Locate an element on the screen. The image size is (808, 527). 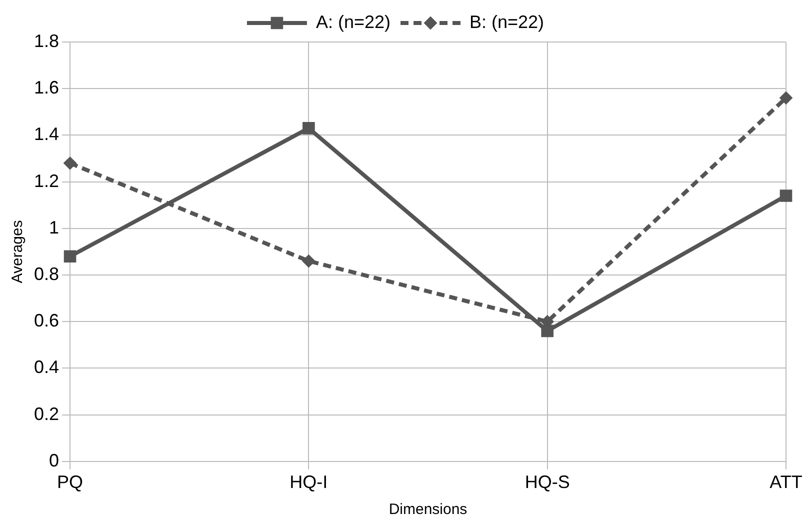
y-tick-label: 1.2 is located at coordinates (47, 180).